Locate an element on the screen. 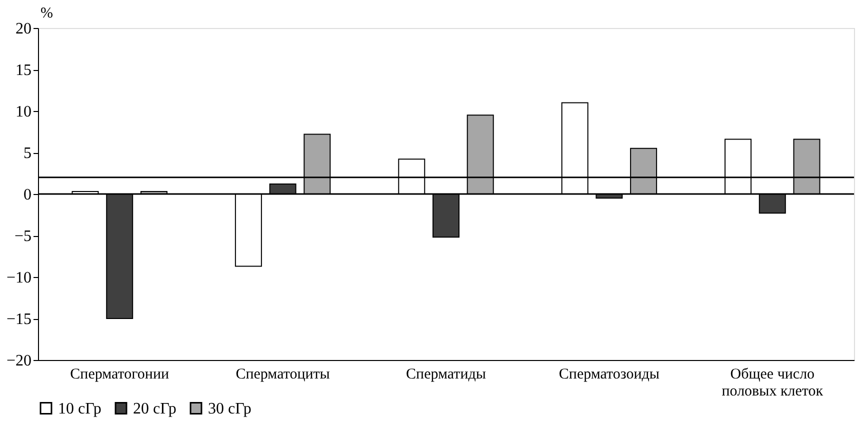  y-tick-label: 20 is located at coordinates (24, 29).